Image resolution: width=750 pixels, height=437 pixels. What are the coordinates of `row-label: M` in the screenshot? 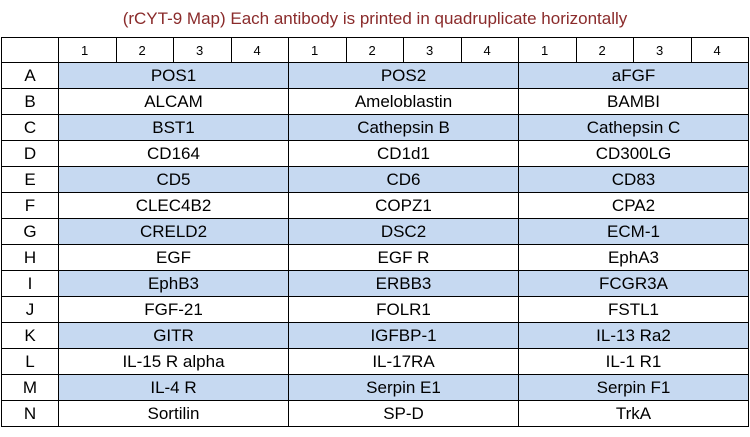 It's located at (30, 387).